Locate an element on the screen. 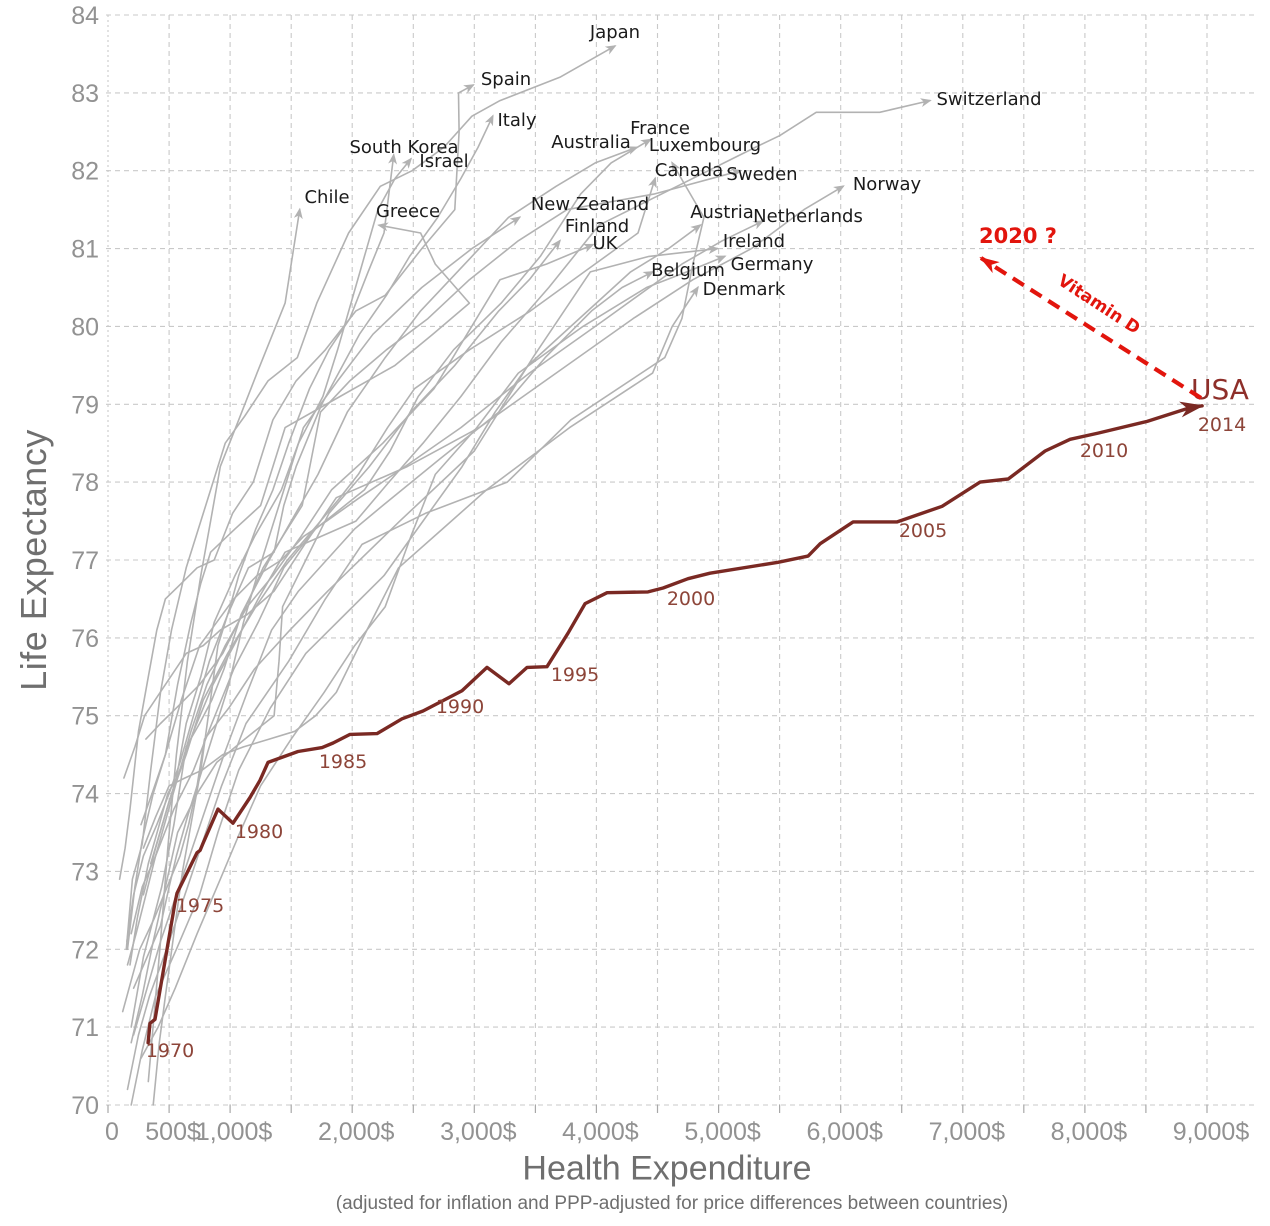 Image resolution: width=1270 pixels, height=1226 pixels. y-tick-label-83: 83 is located at coordinates (85, 94).